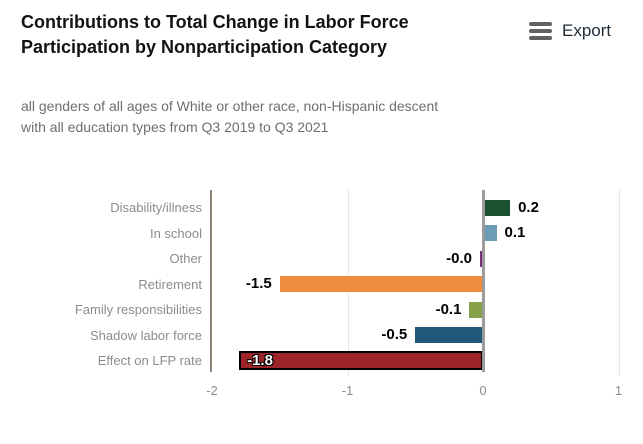  I want to click on export-label: Export, so click(587, 30).